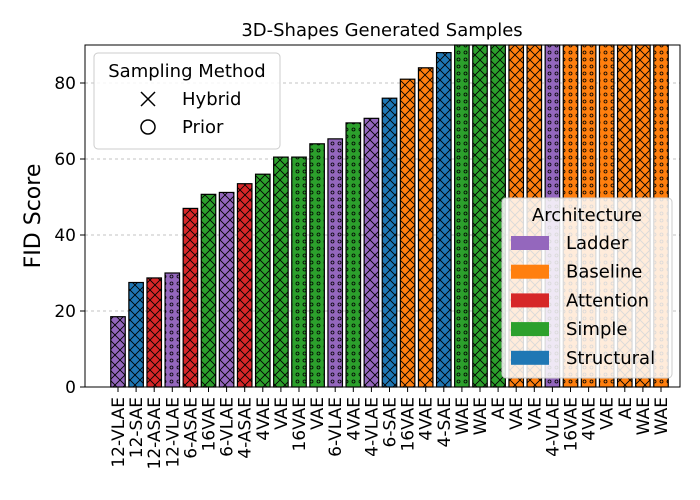  I want to click on y-tick-label: 20, so click(65, 312).